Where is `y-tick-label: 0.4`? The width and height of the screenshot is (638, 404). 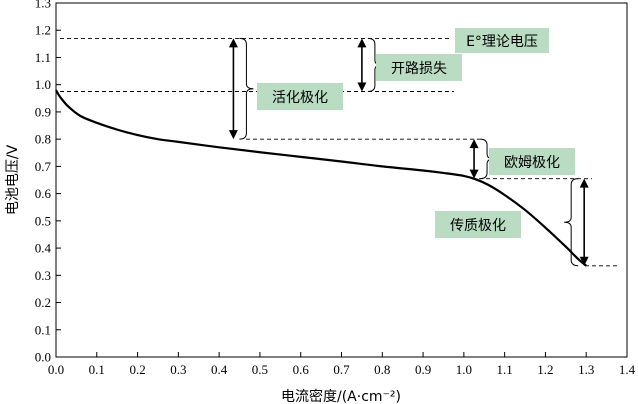 y-tick-label: 0.4 is located at coordinates (43, 248).